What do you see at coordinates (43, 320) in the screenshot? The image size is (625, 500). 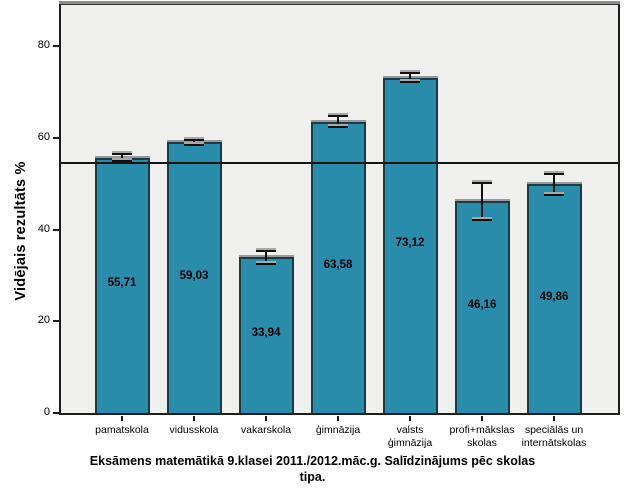 I see `y-tick-label: 20` at bounding box center [43, 320].